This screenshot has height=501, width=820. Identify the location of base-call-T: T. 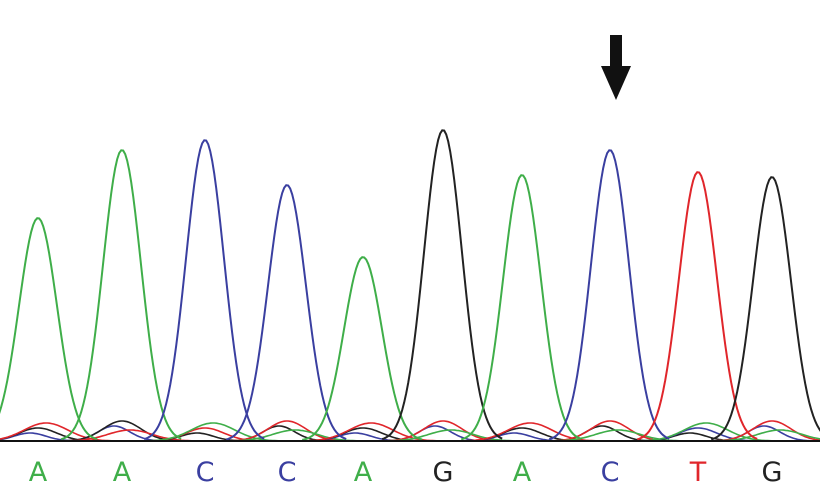
(698, 472).